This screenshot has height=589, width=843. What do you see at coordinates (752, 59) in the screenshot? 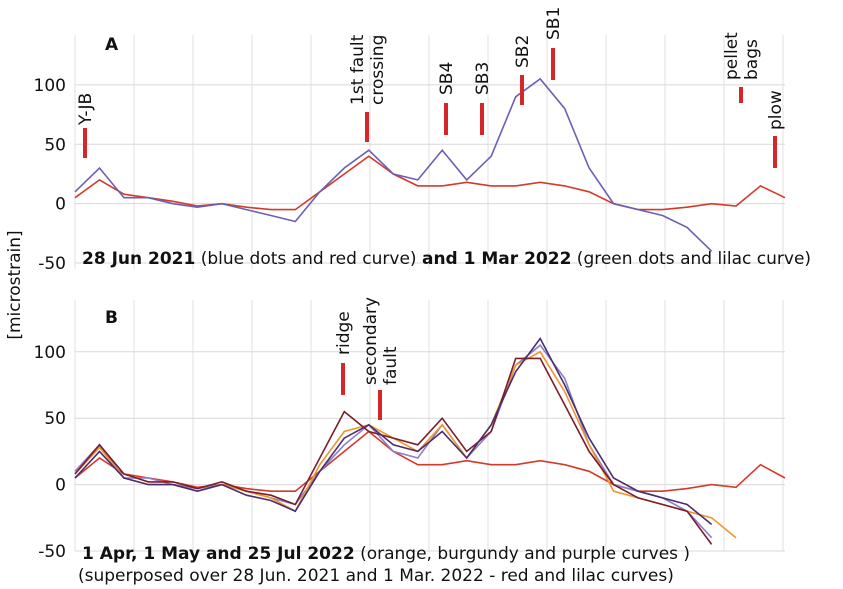
I see `annotation: bags` at bounding box center [752, 59].